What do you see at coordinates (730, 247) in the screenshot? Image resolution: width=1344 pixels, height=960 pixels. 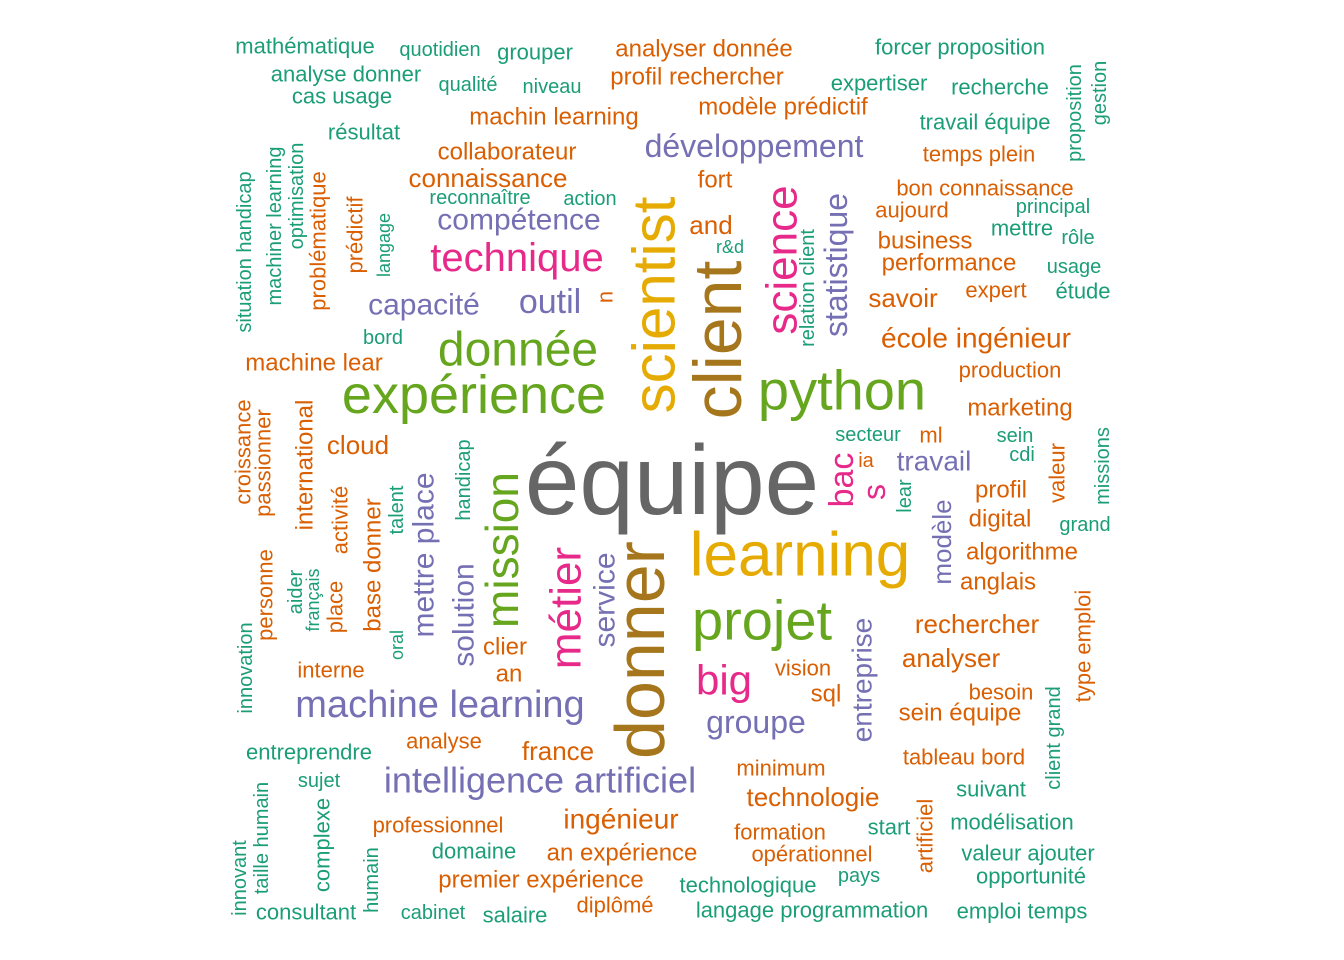 I see `word-randd: r&d` at bounding box center [730, 247].